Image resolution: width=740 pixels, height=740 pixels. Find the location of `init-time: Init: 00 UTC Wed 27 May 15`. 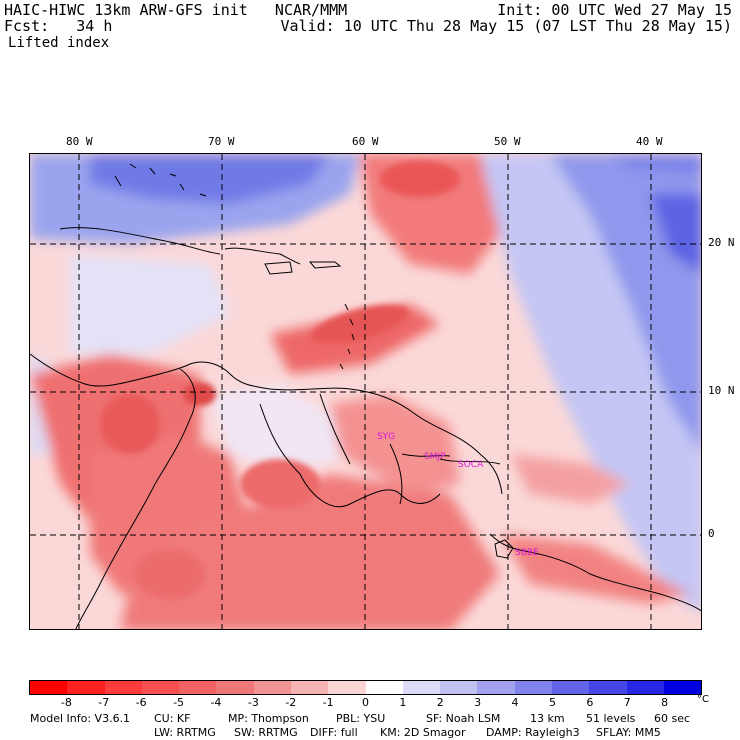

init-time: Init: 00 UTC Wed 27 May 15 is located at coordinates (614, 10).